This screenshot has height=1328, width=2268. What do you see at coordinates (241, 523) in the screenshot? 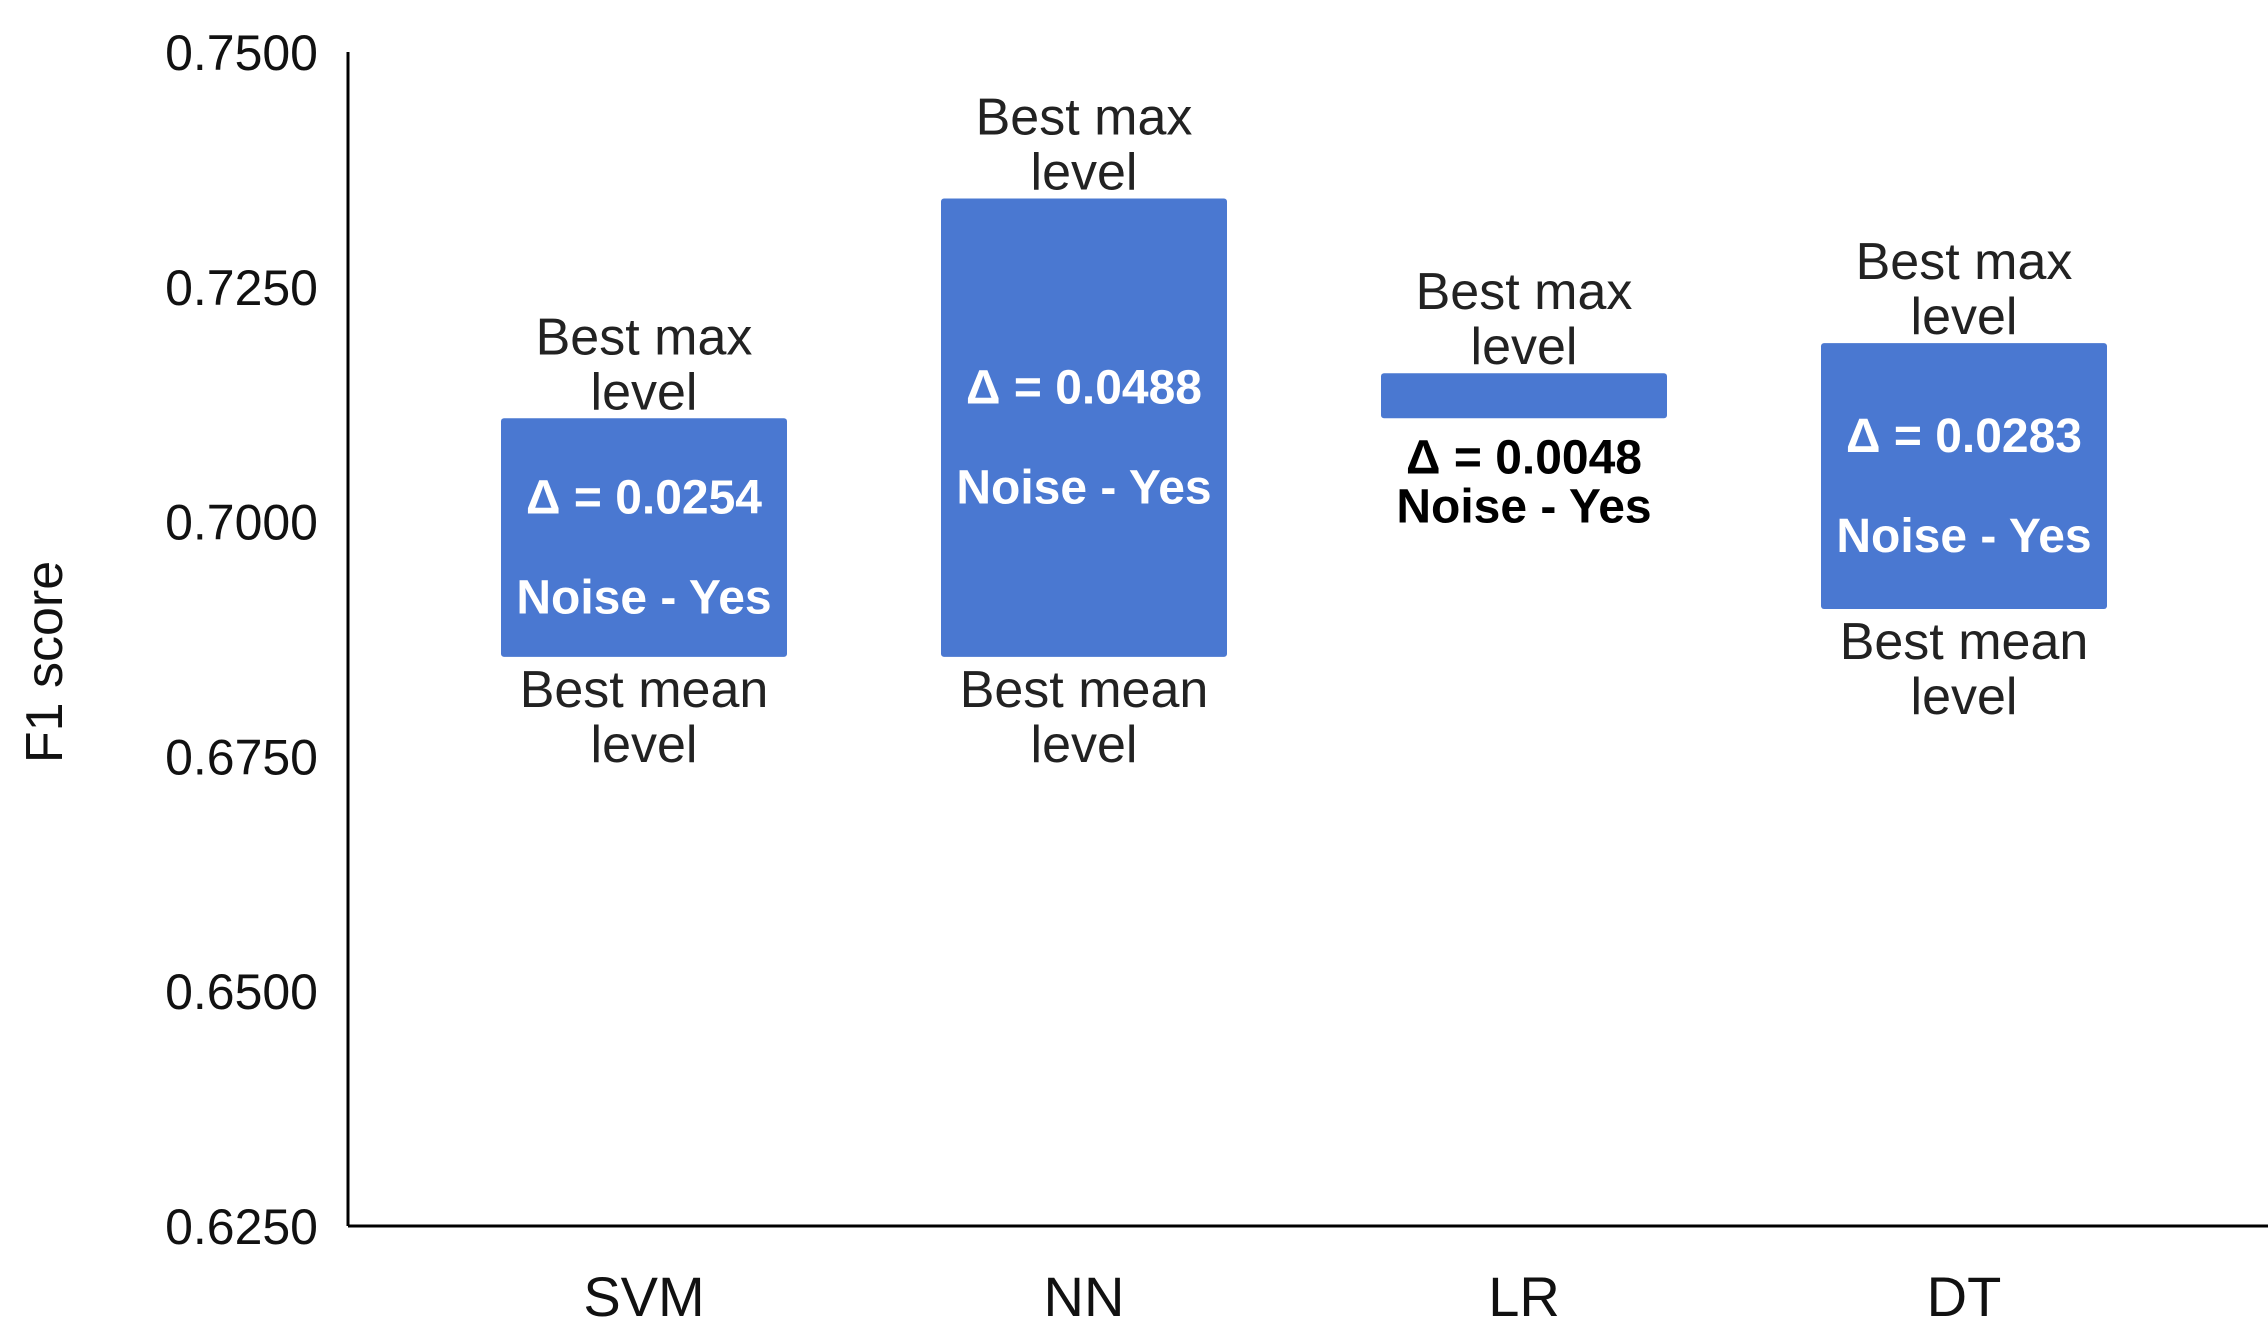
I see `y-tick-label: 0.7000` at bounding box center [241, 523].